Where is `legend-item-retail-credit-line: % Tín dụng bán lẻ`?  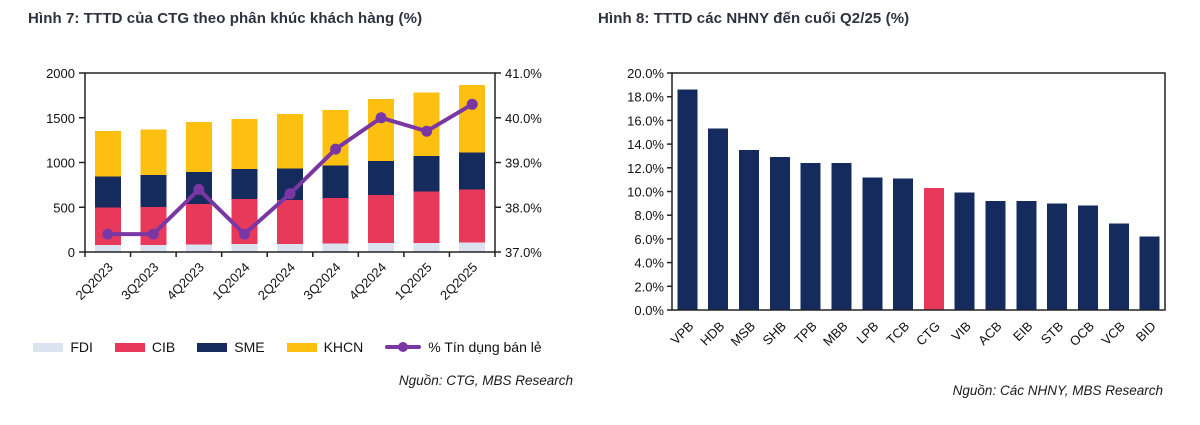
legend-item-retail-credit-line: % Tín dụng bán lẻ is located at coordinates (463, 347).